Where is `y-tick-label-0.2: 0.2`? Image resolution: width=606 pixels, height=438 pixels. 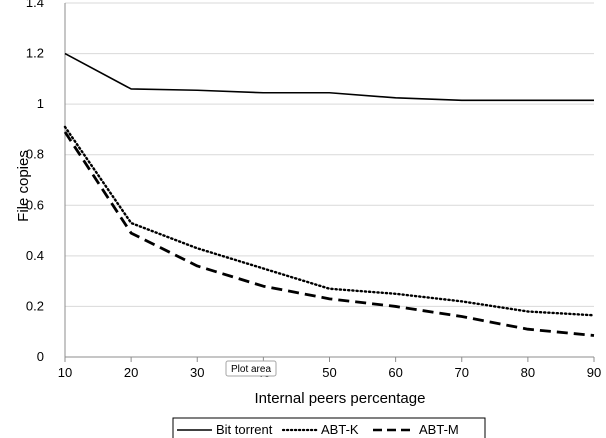
y-tick-label-0.2: 0.2 is located at coordinates (35, 305).